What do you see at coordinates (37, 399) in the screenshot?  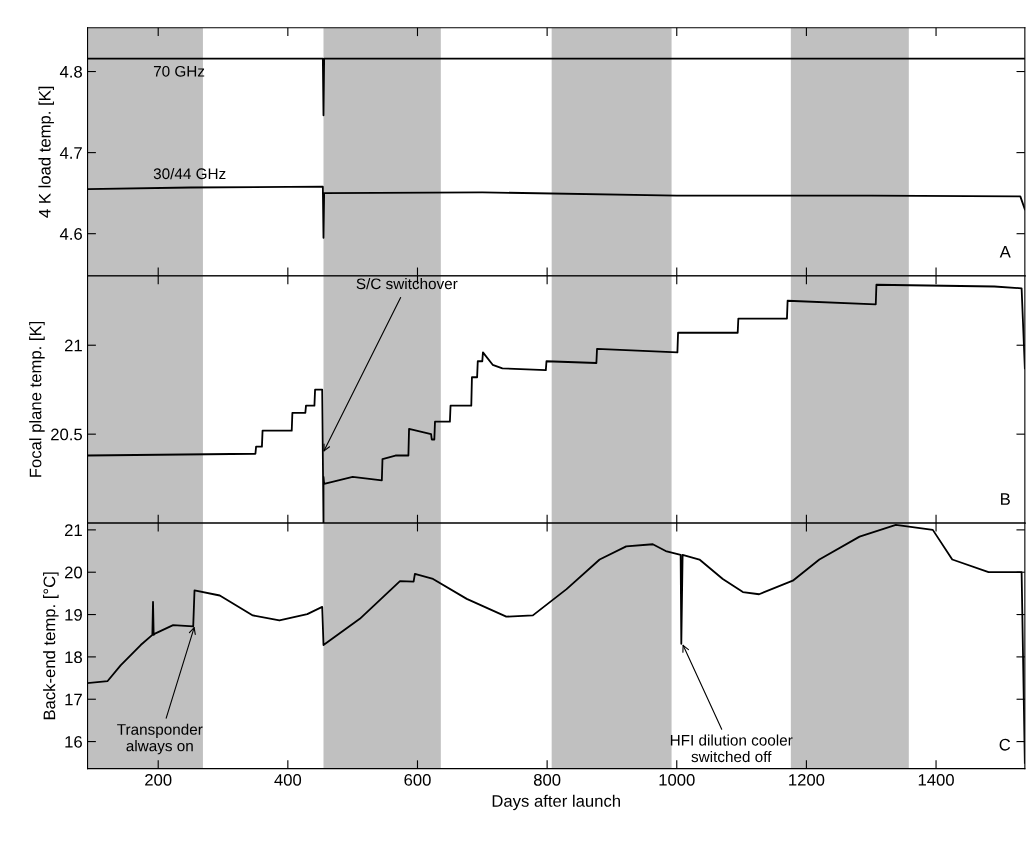 I see `y-axis-title: Focal plane temp. [K]` at bounding box center [37, 399].